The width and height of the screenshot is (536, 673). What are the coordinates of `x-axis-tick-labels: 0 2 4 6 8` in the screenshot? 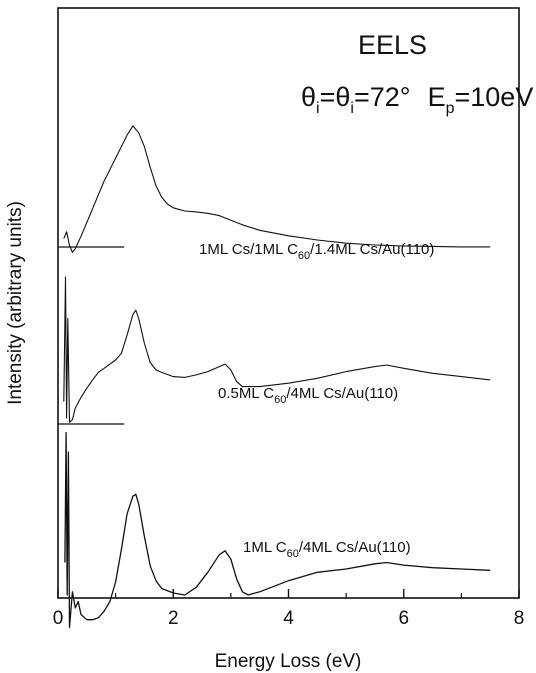 It's located at (289, 618).